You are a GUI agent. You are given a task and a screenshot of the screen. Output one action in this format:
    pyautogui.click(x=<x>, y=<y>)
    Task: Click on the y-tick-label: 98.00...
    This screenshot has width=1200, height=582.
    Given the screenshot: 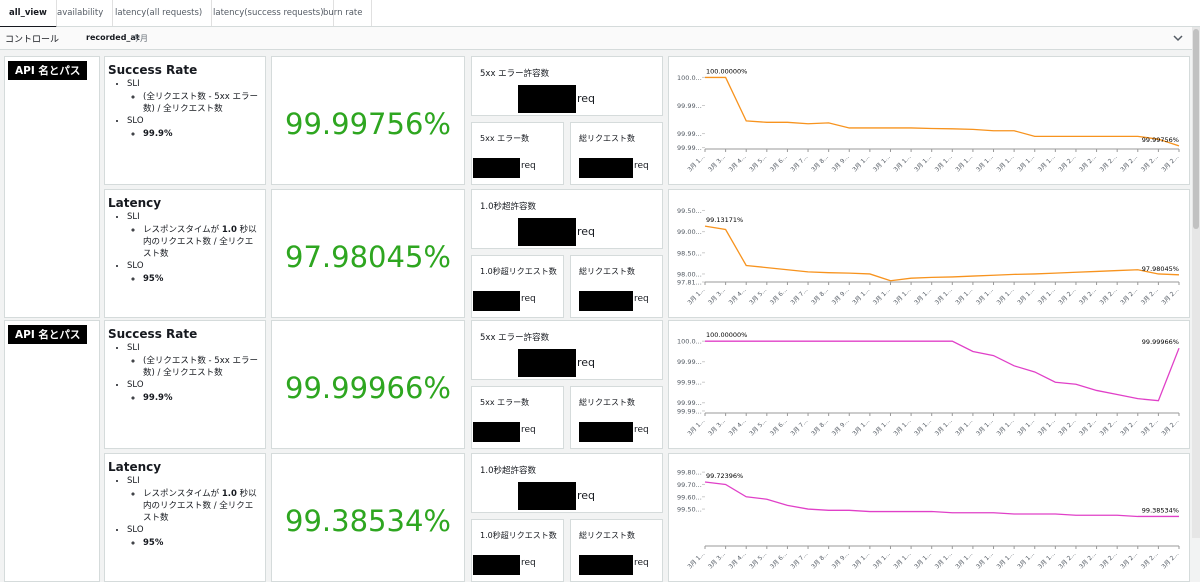 What is the action you would take?
    pyautogui.click(x=689, y=274)
    